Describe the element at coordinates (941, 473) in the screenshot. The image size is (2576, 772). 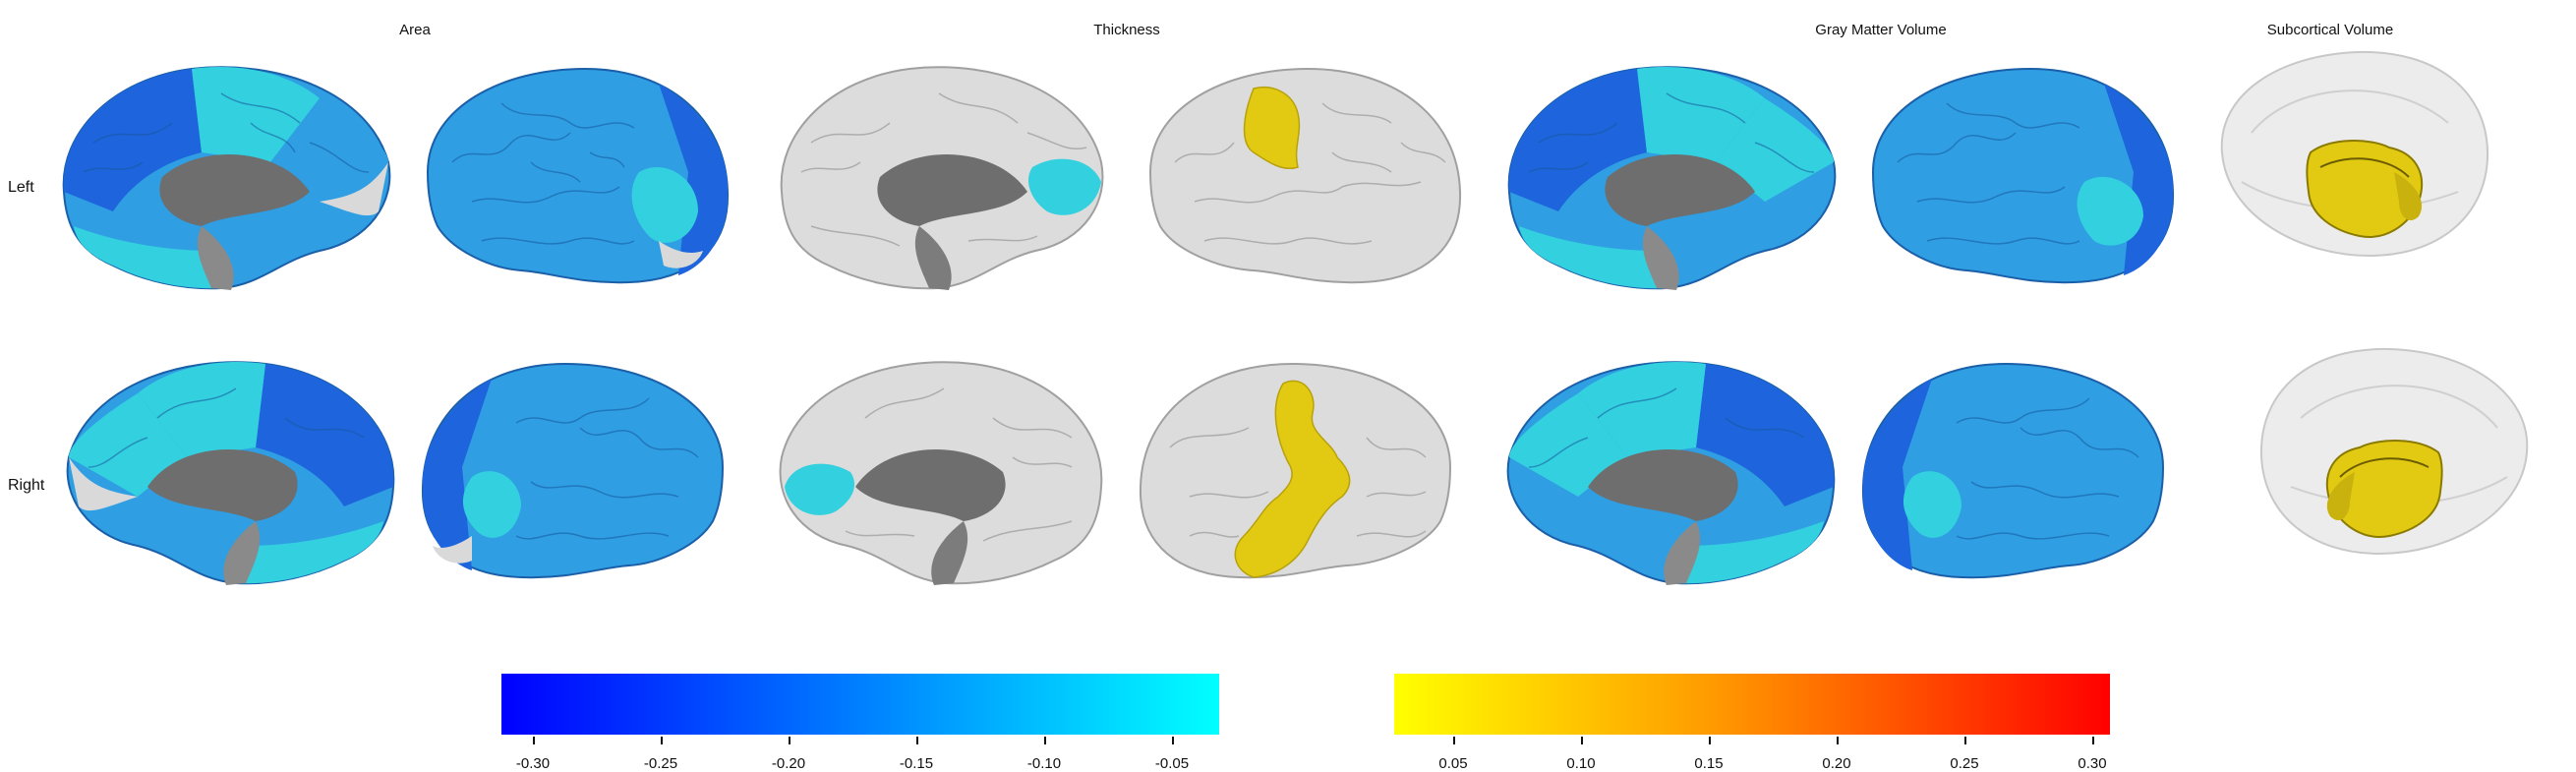
I see `brain-thickness-right-medial` at that location.